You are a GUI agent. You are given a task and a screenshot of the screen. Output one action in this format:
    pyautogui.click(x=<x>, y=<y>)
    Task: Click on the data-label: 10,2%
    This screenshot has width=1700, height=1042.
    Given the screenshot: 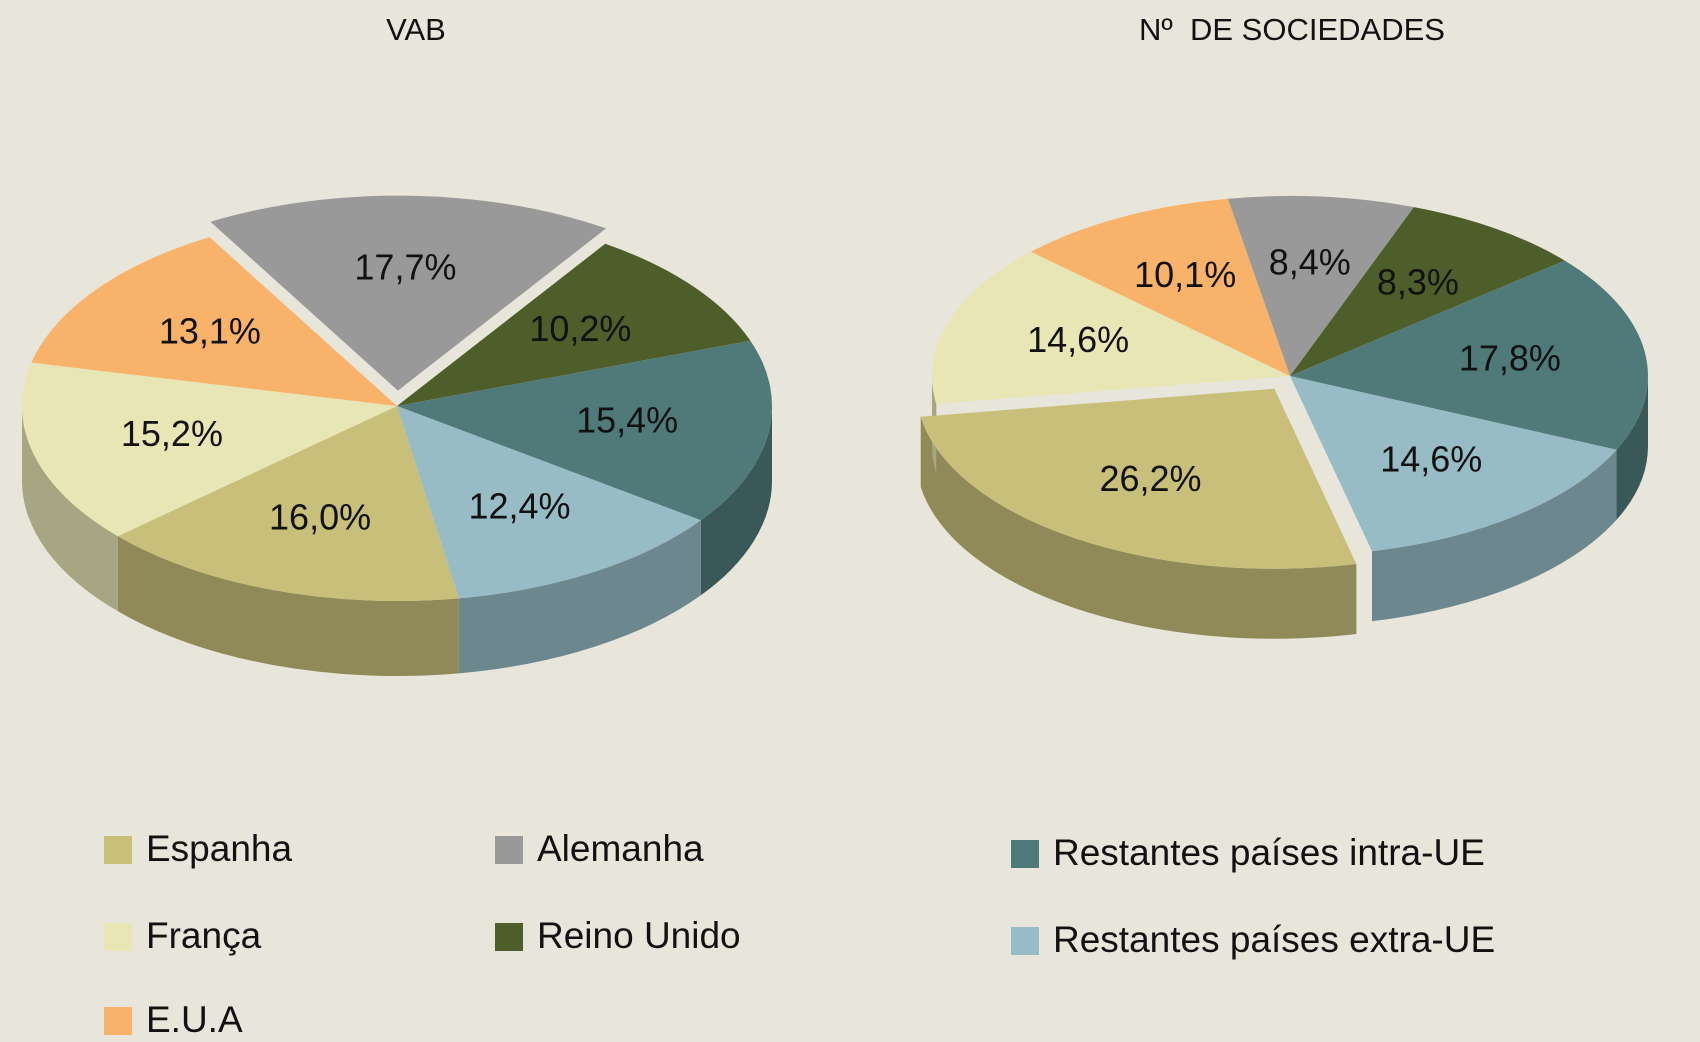 What is the action you would take?
    pyautogui.click(x=580, y=328)
    